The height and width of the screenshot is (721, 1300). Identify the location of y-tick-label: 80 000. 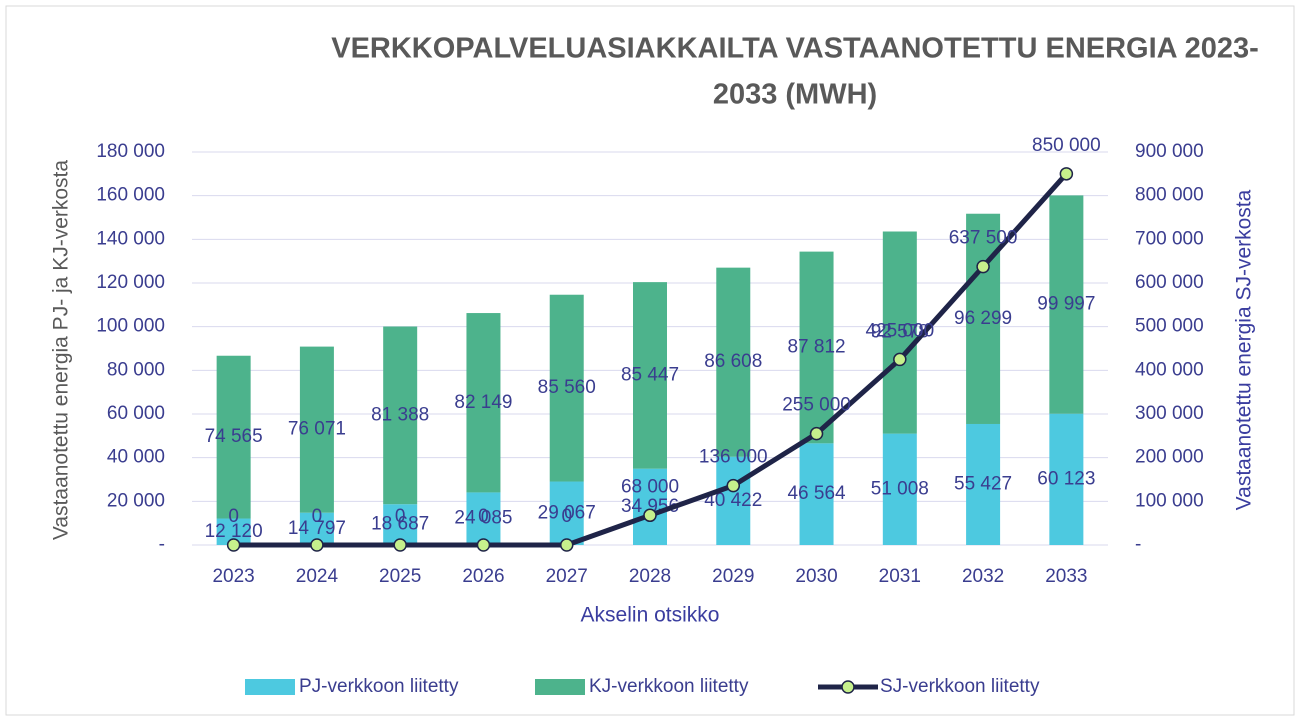
(136, 369).